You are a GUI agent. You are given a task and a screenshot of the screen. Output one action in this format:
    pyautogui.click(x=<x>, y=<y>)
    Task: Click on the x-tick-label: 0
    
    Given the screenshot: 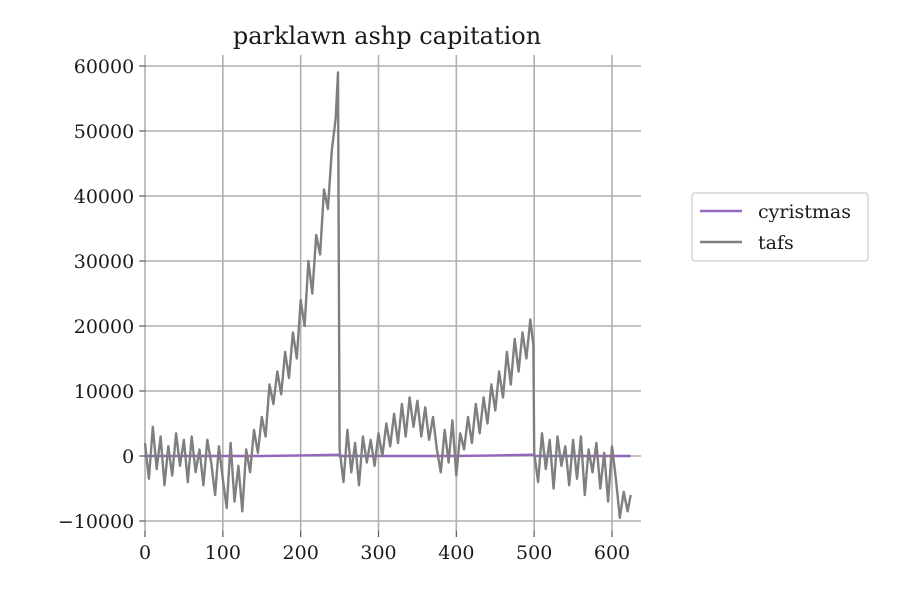 What is the action you would take?
    pyautogui.click(x=145, y=553)
    